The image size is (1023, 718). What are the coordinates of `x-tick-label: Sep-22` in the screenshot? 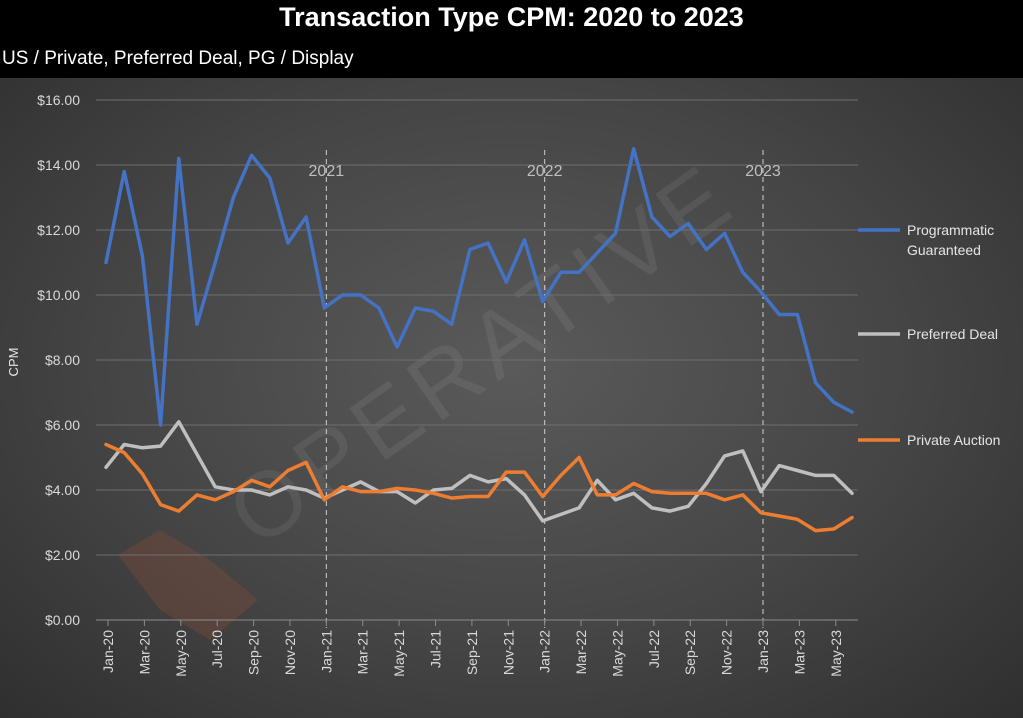 It's located at (690, 652).